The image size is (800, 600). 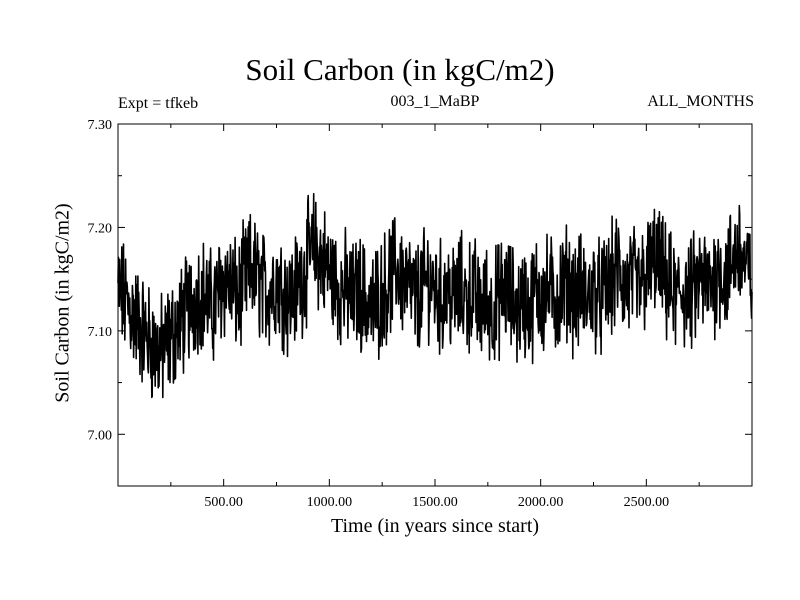 I want to click on months-label: ALL_MONTHS, so click(x=700, y=101).